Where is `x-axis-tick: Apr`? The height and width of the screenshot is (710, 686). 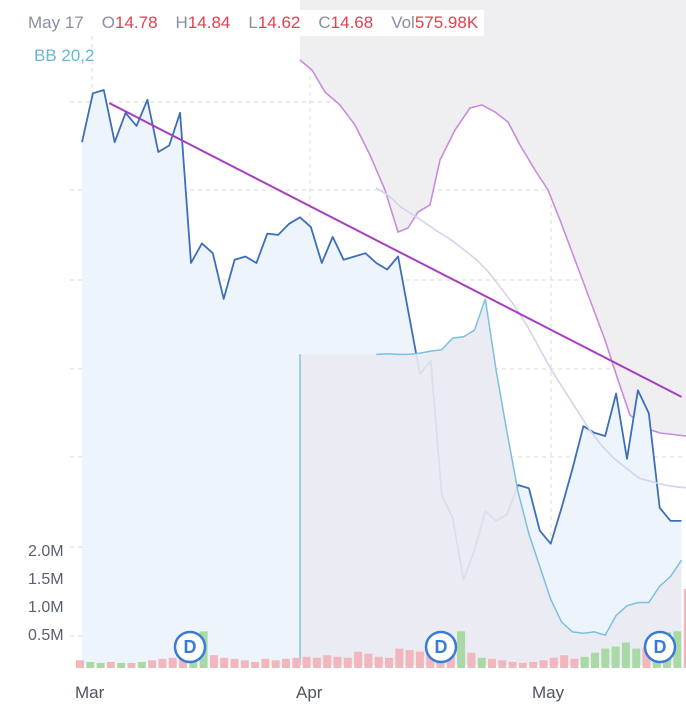 x-axis-tick: Apr is located at coordinates (309, 692).